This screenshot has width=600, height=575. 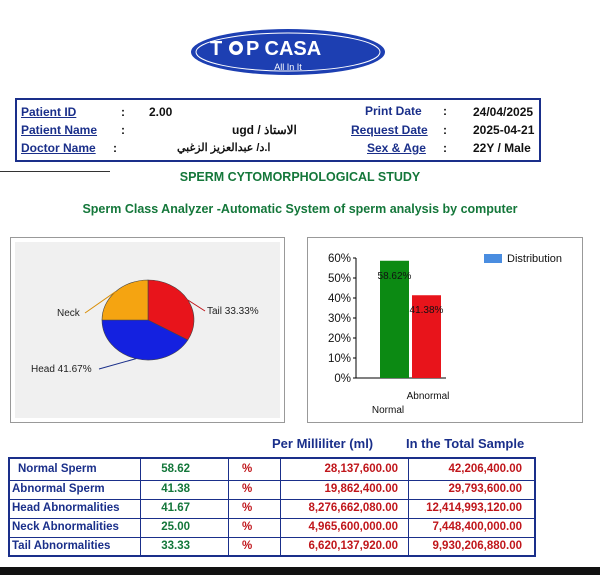 I want to click on logo-brand-t: T, so click(x=216, y=49).